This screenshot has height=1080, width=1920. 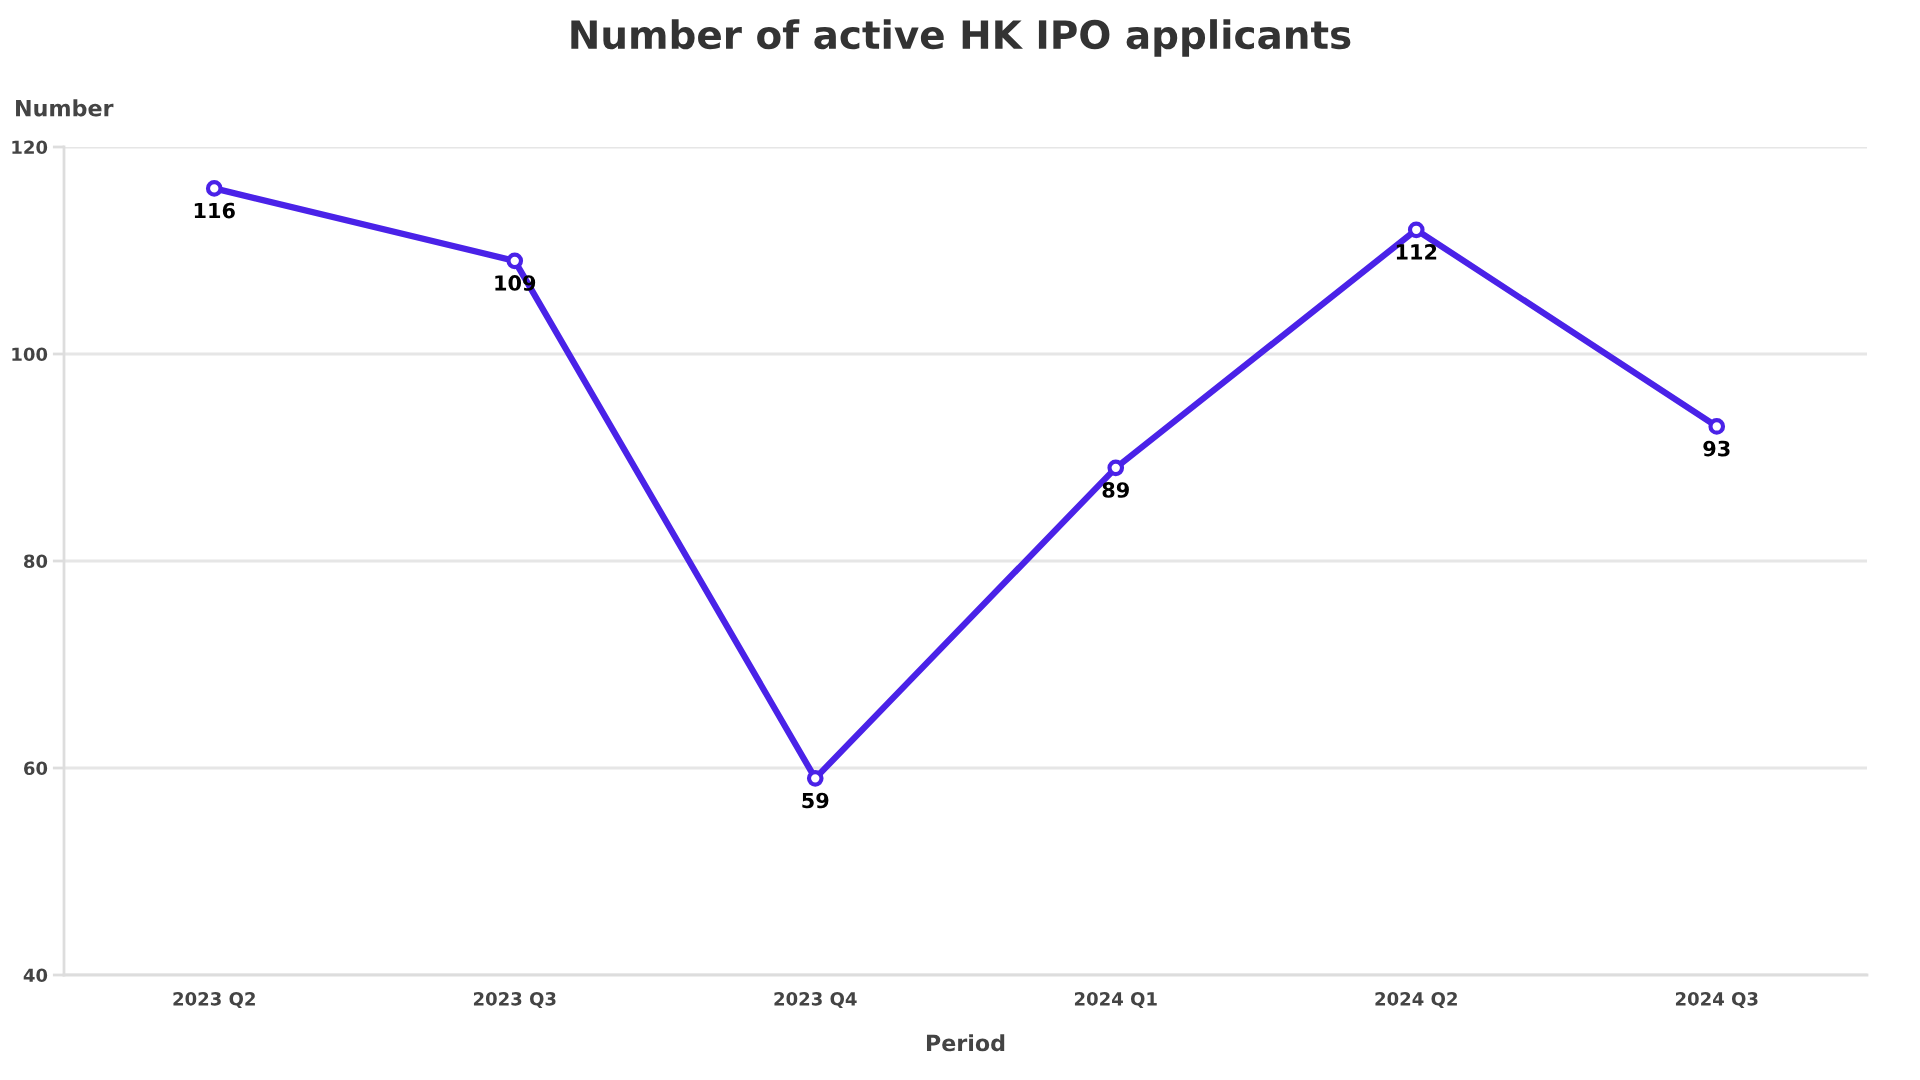 What do you see at coordinates (1416, 1000) in the screenshot?
I see `x-tick-label: 2024 Q2` at bounding box center [1416, 1000].